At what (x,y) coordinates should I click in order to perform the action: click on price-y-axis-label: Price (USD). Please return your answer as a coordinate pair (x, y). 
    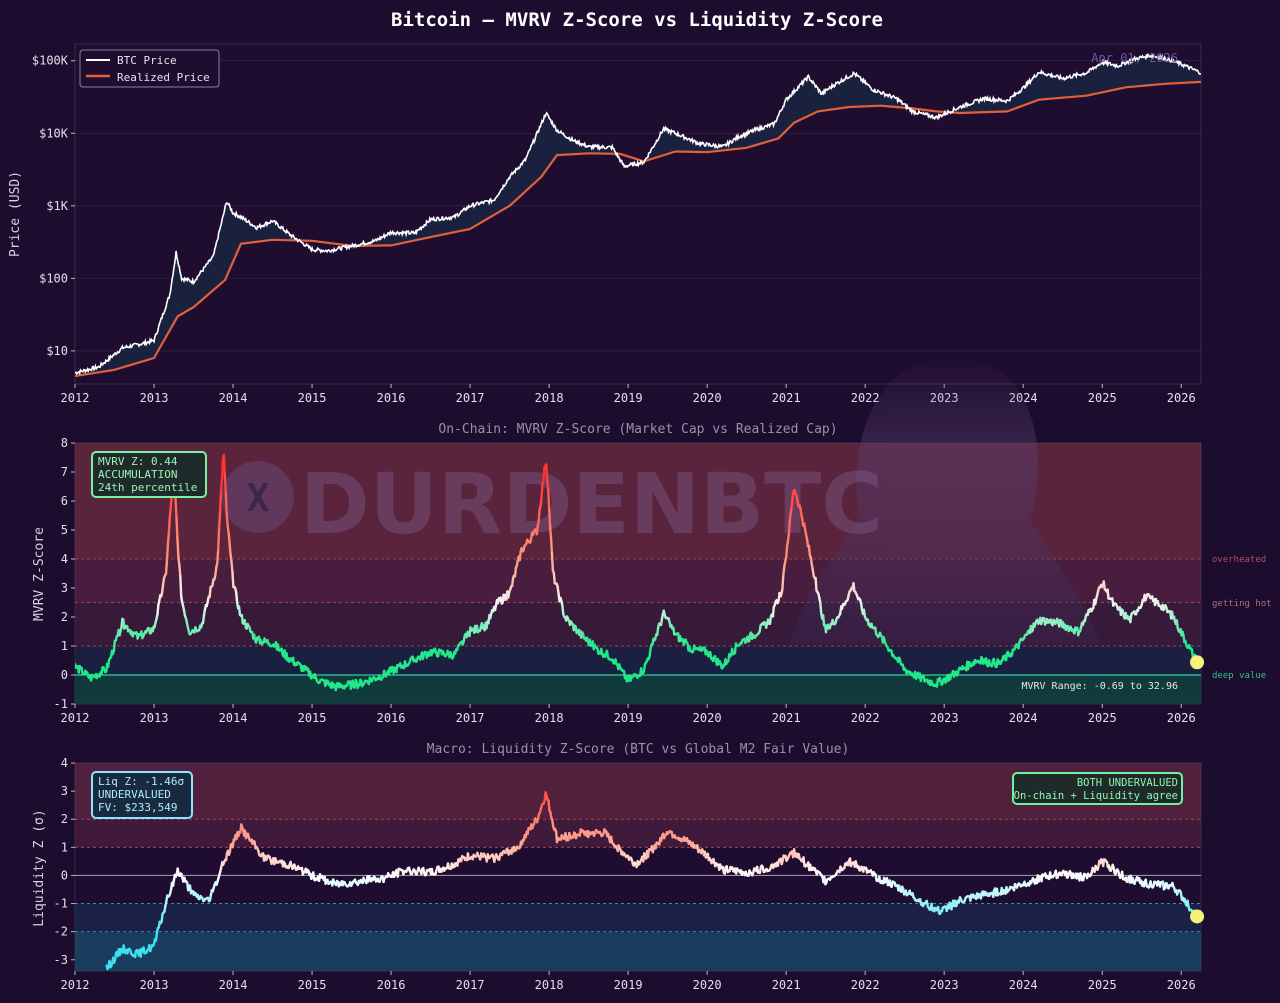
    Looking at the image, I should click on (15, 214).